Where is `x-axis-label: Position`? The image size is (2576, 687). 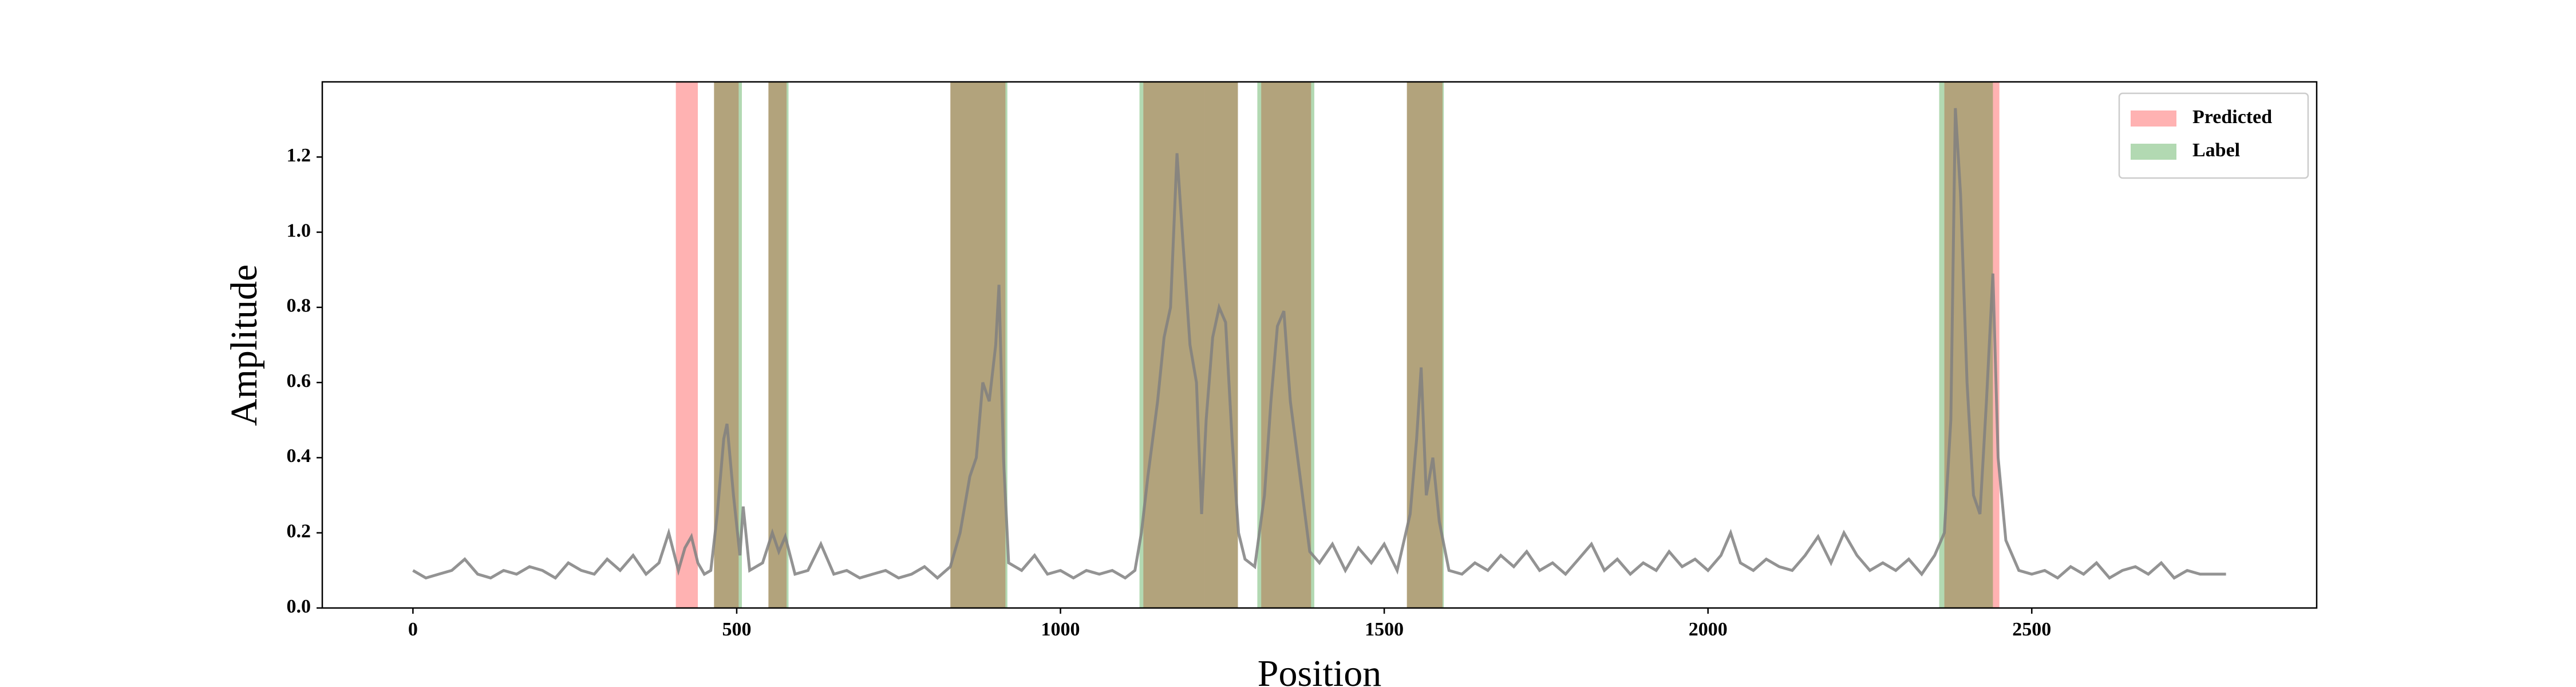 x-axis-label: Position is located at coordinates (1319, 670).